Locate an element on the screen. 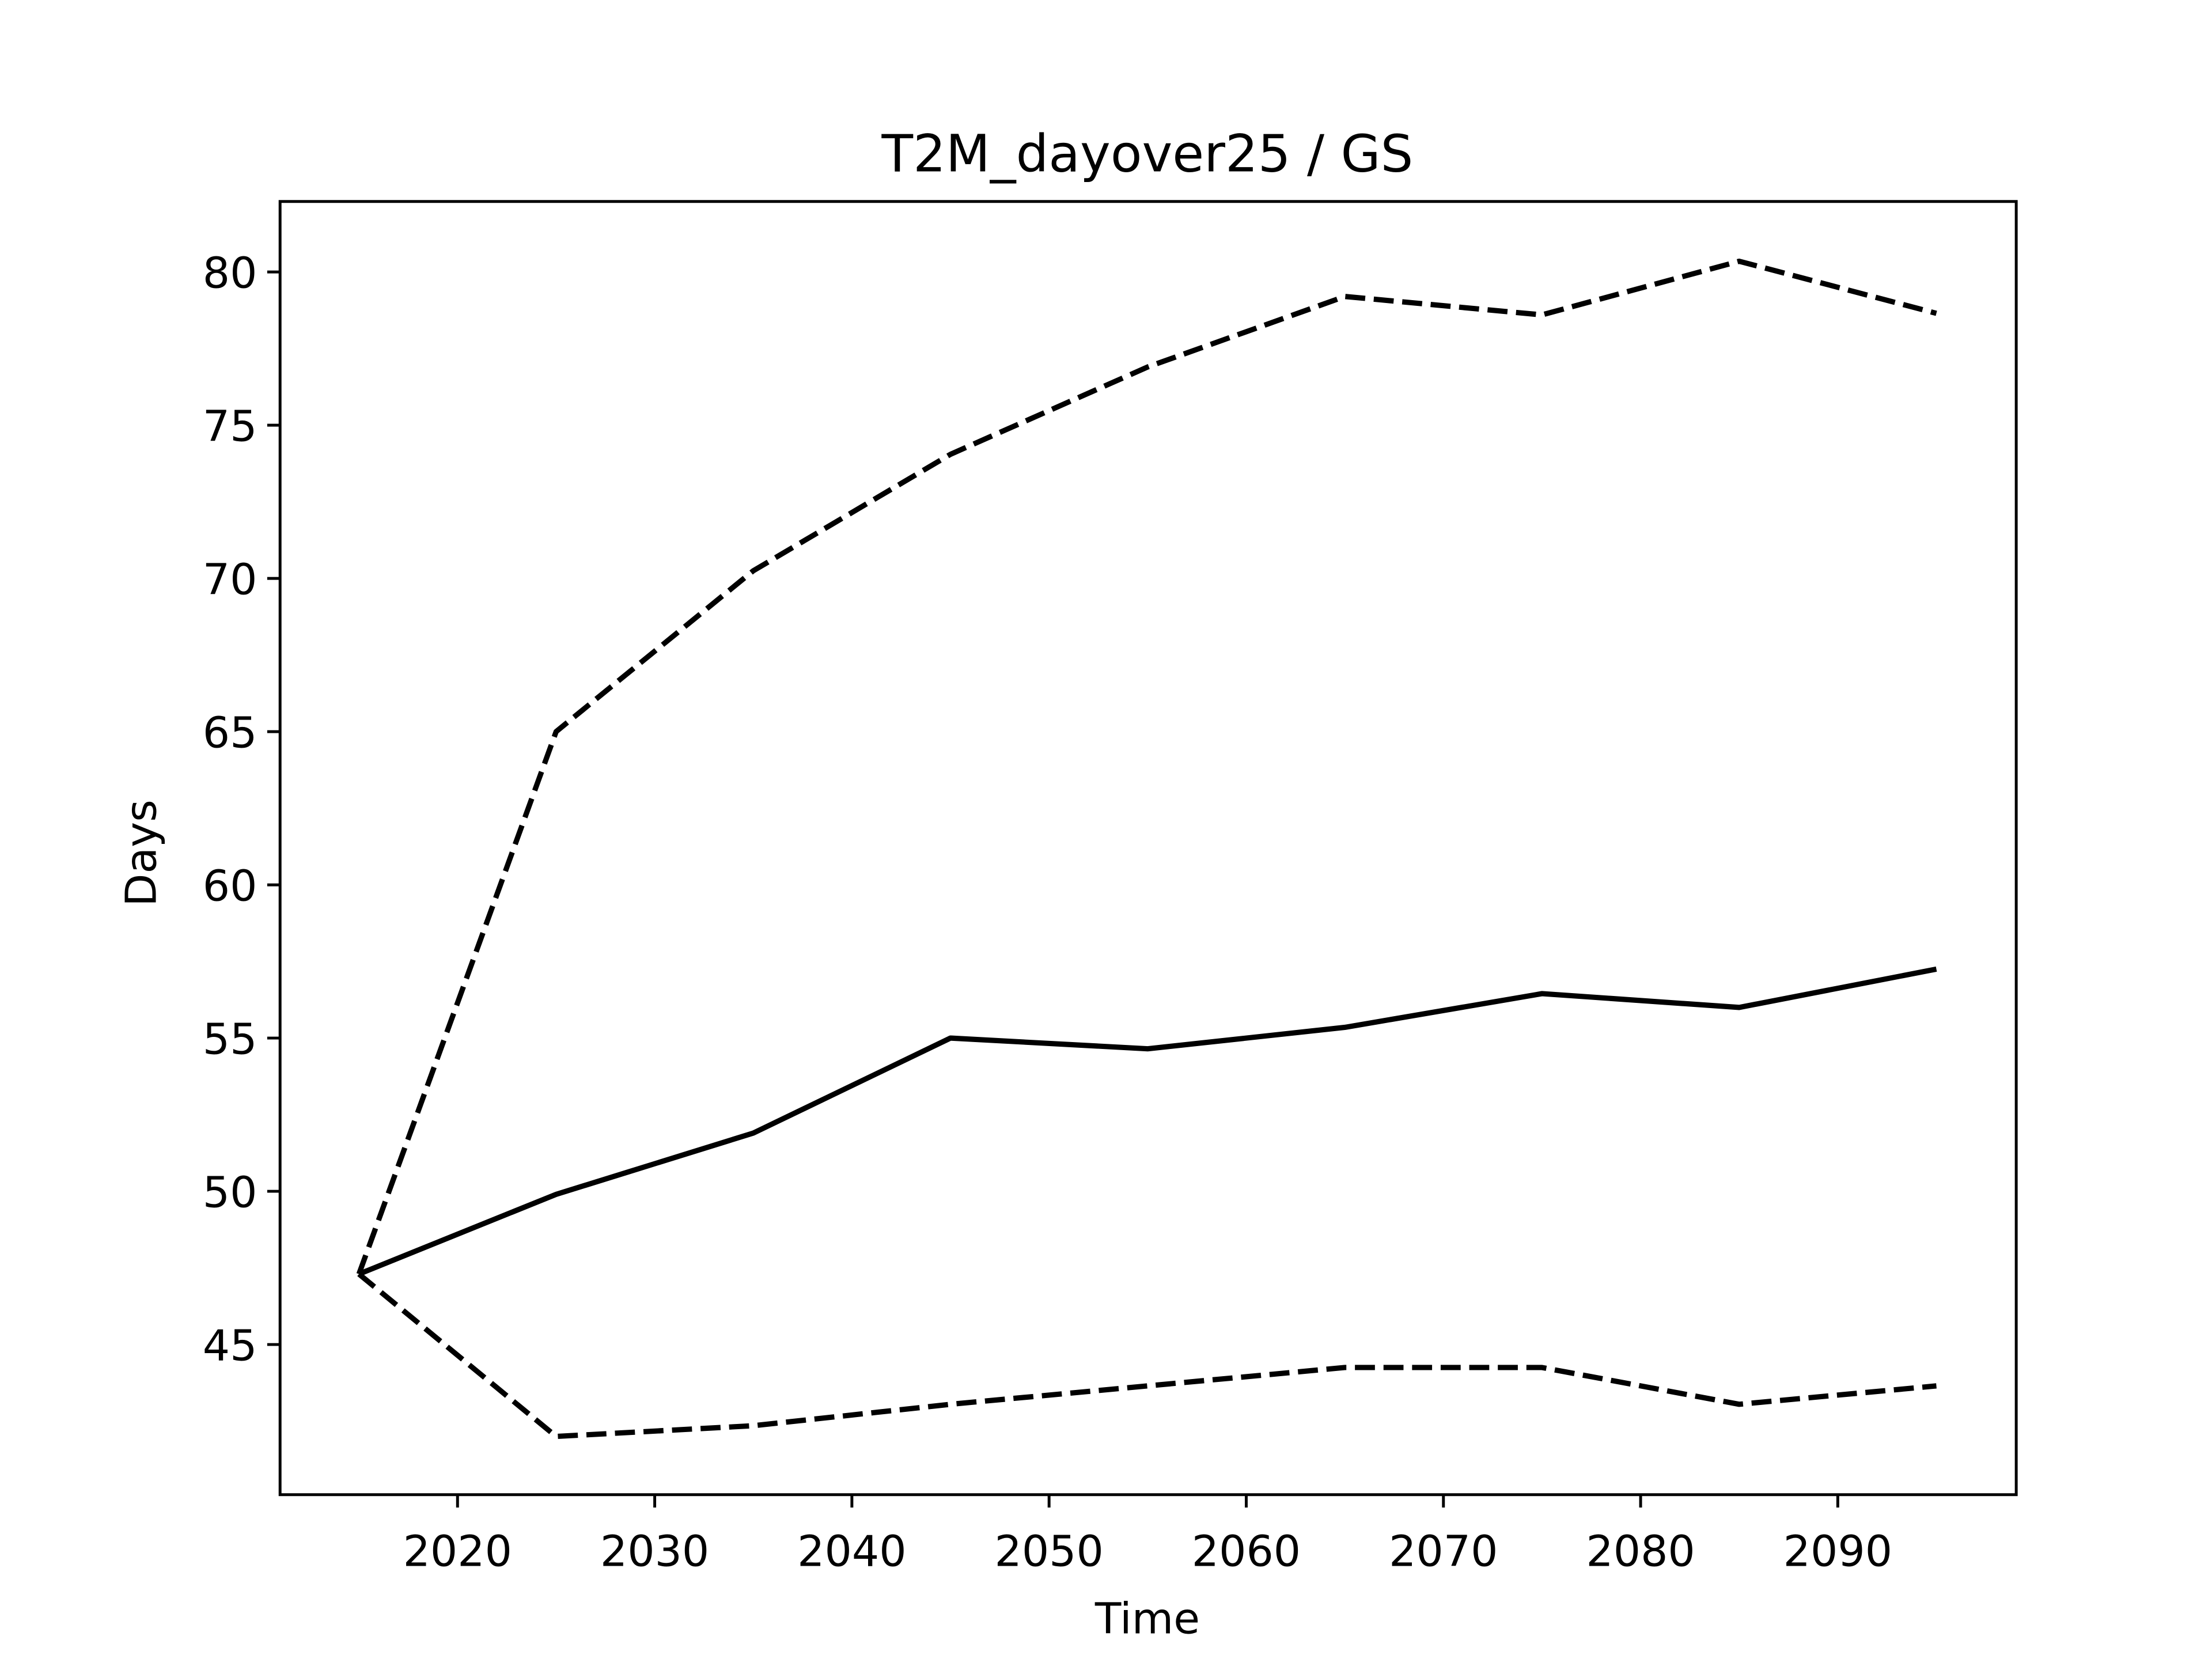  chart-title: T2M_dayover25 / GS is located at coordinates (1147, 154).